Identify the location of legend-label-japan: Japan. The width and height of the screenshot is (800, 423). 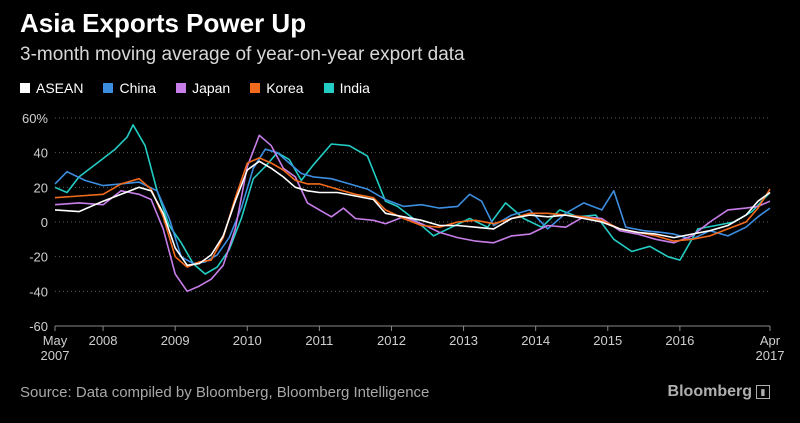
(211, 88).